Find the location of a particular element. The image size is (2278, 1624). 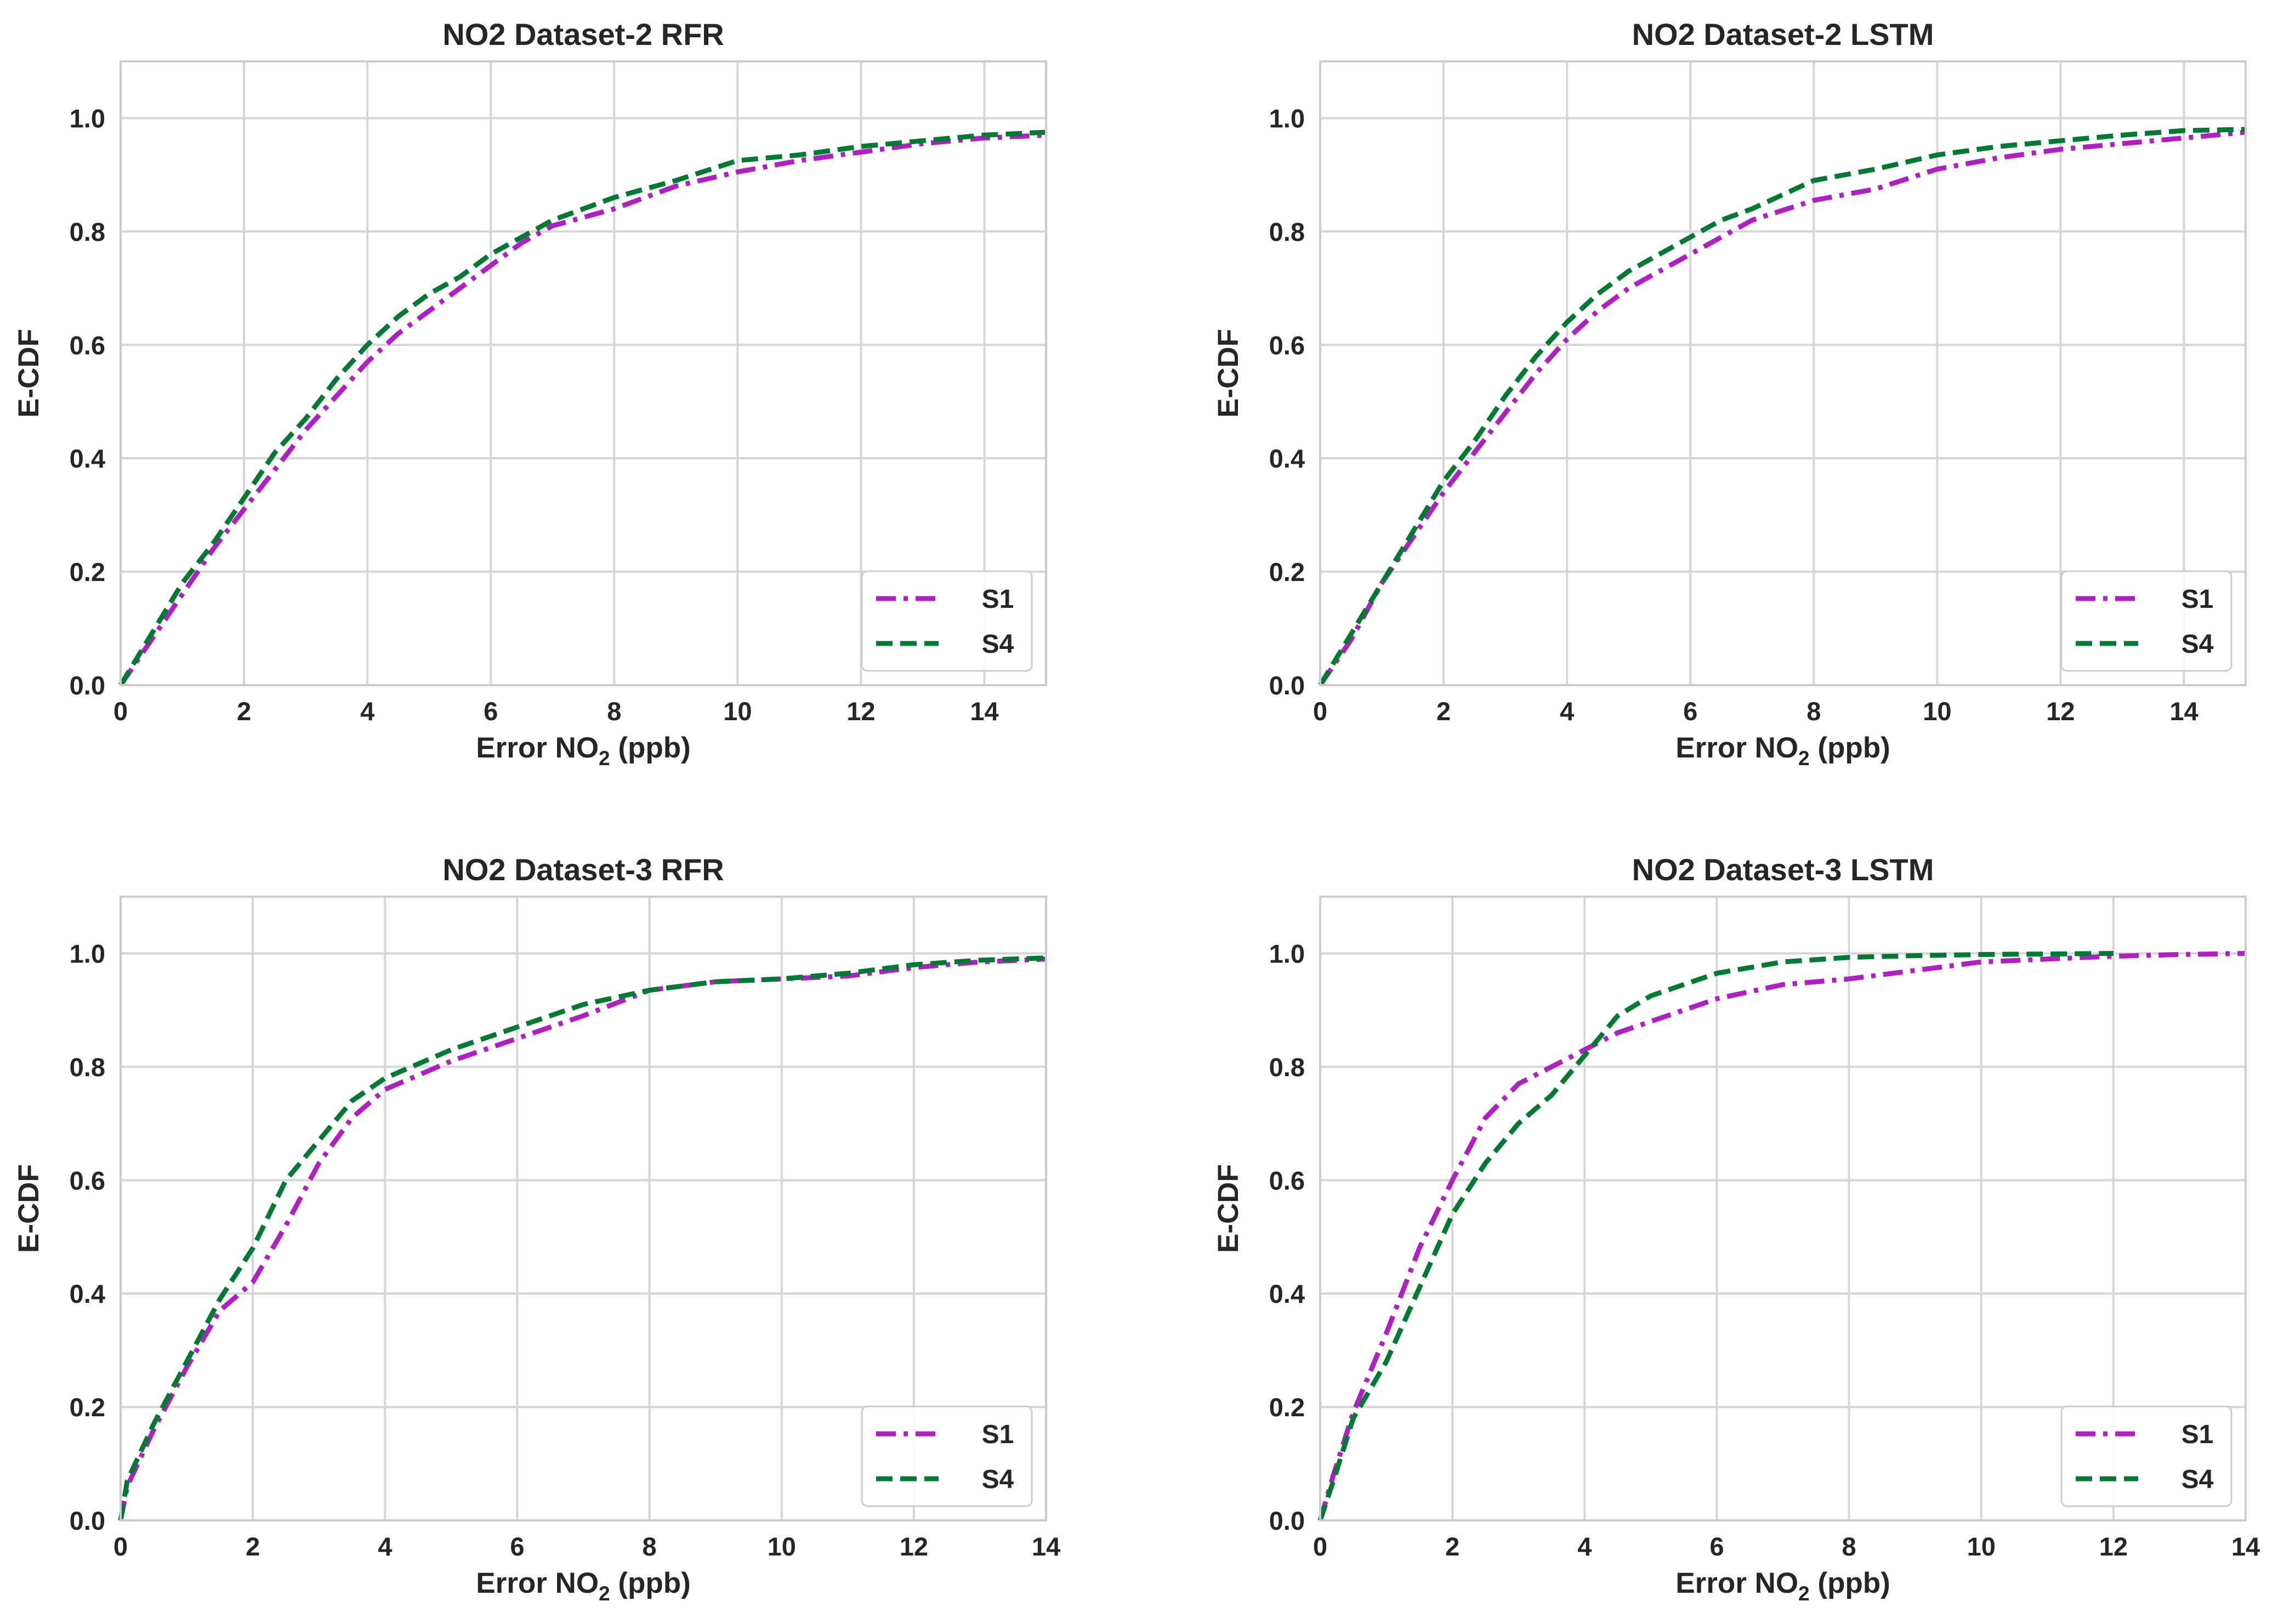

chart-title: NO2 Dataset-2 RFR is located at coordinates (583, 34).